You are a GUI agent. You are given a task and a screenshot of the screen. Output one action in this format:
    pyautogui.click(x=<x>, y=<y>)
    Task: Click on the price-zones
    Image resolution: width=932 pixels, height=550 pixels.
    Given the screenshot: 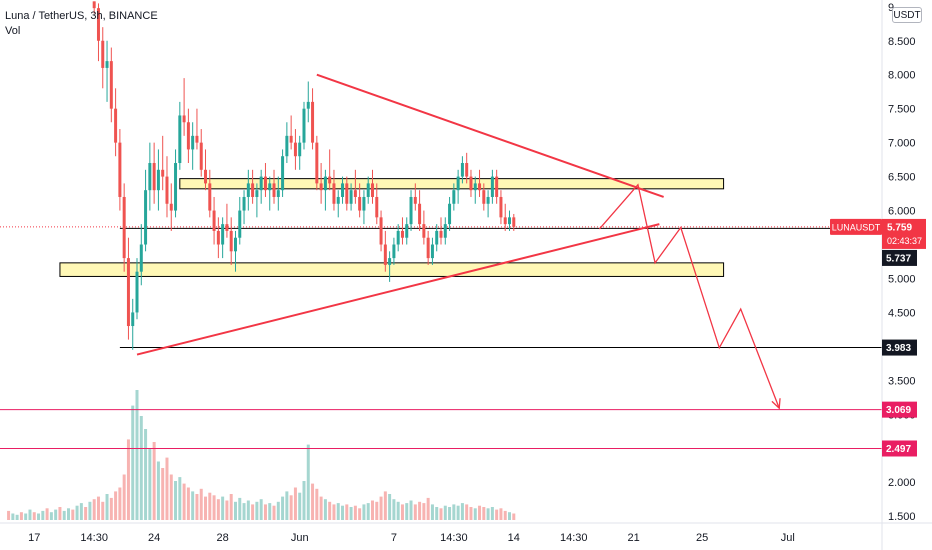 What is the action you would take?
    pyautogui.click(x=392, y=227)
    